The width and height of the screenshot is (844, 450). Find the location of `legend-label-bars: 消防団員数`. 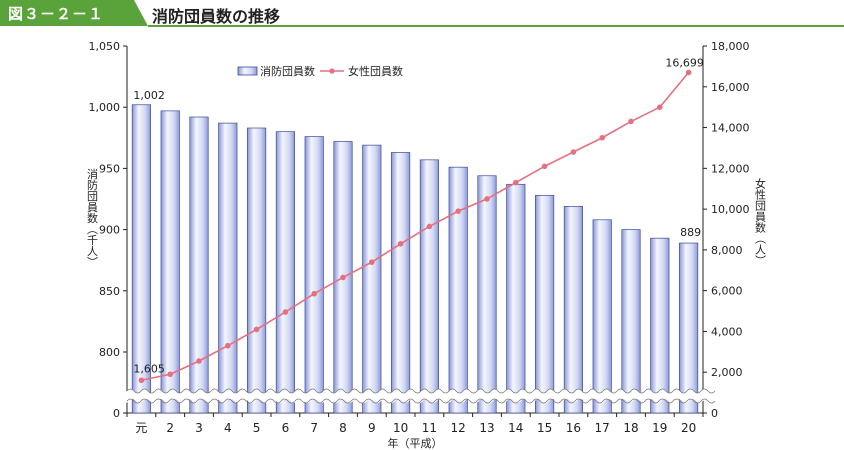

legend-label-bars: 消防団員数 is located at coordinates (287, 71).